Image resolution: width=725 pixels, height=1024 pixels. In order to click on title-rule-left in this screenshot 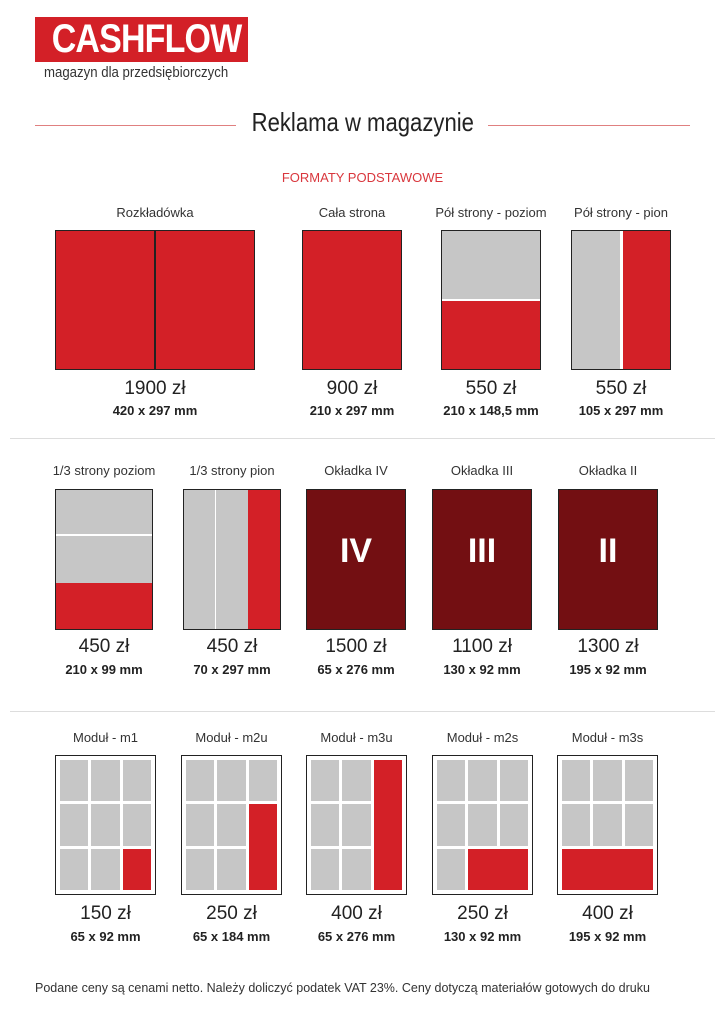, I will do `click(135, 125)`.